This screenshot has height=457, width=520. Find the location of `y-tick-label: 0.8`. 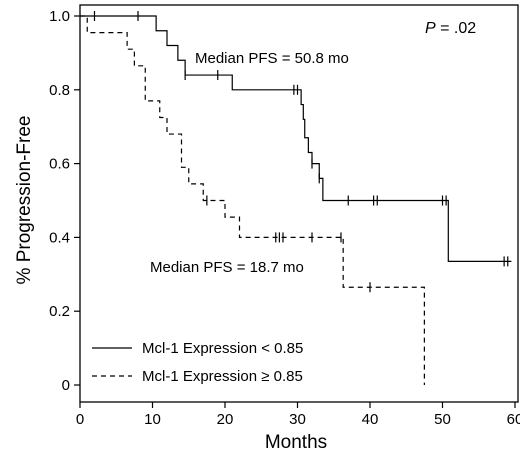

y-tick-label: 0.8 is located at coordinates (59, 90).